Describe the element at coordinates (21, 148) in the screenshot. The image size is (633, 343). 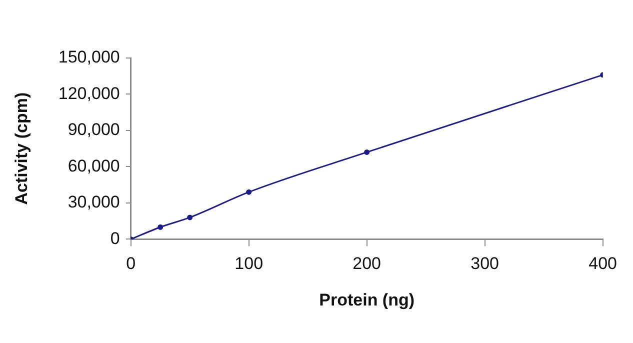
I see `y-axis-title: Activity (cpm)` at that location.